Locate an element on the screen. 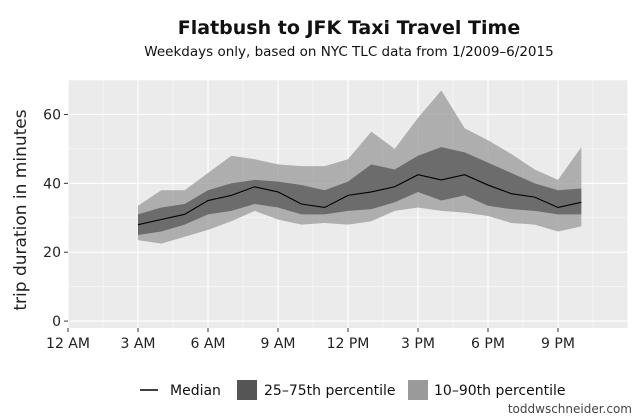 Image resolution: width=640 pixels, height=420 pixels. legend-10-90-key is located at coordinates (418, 390).